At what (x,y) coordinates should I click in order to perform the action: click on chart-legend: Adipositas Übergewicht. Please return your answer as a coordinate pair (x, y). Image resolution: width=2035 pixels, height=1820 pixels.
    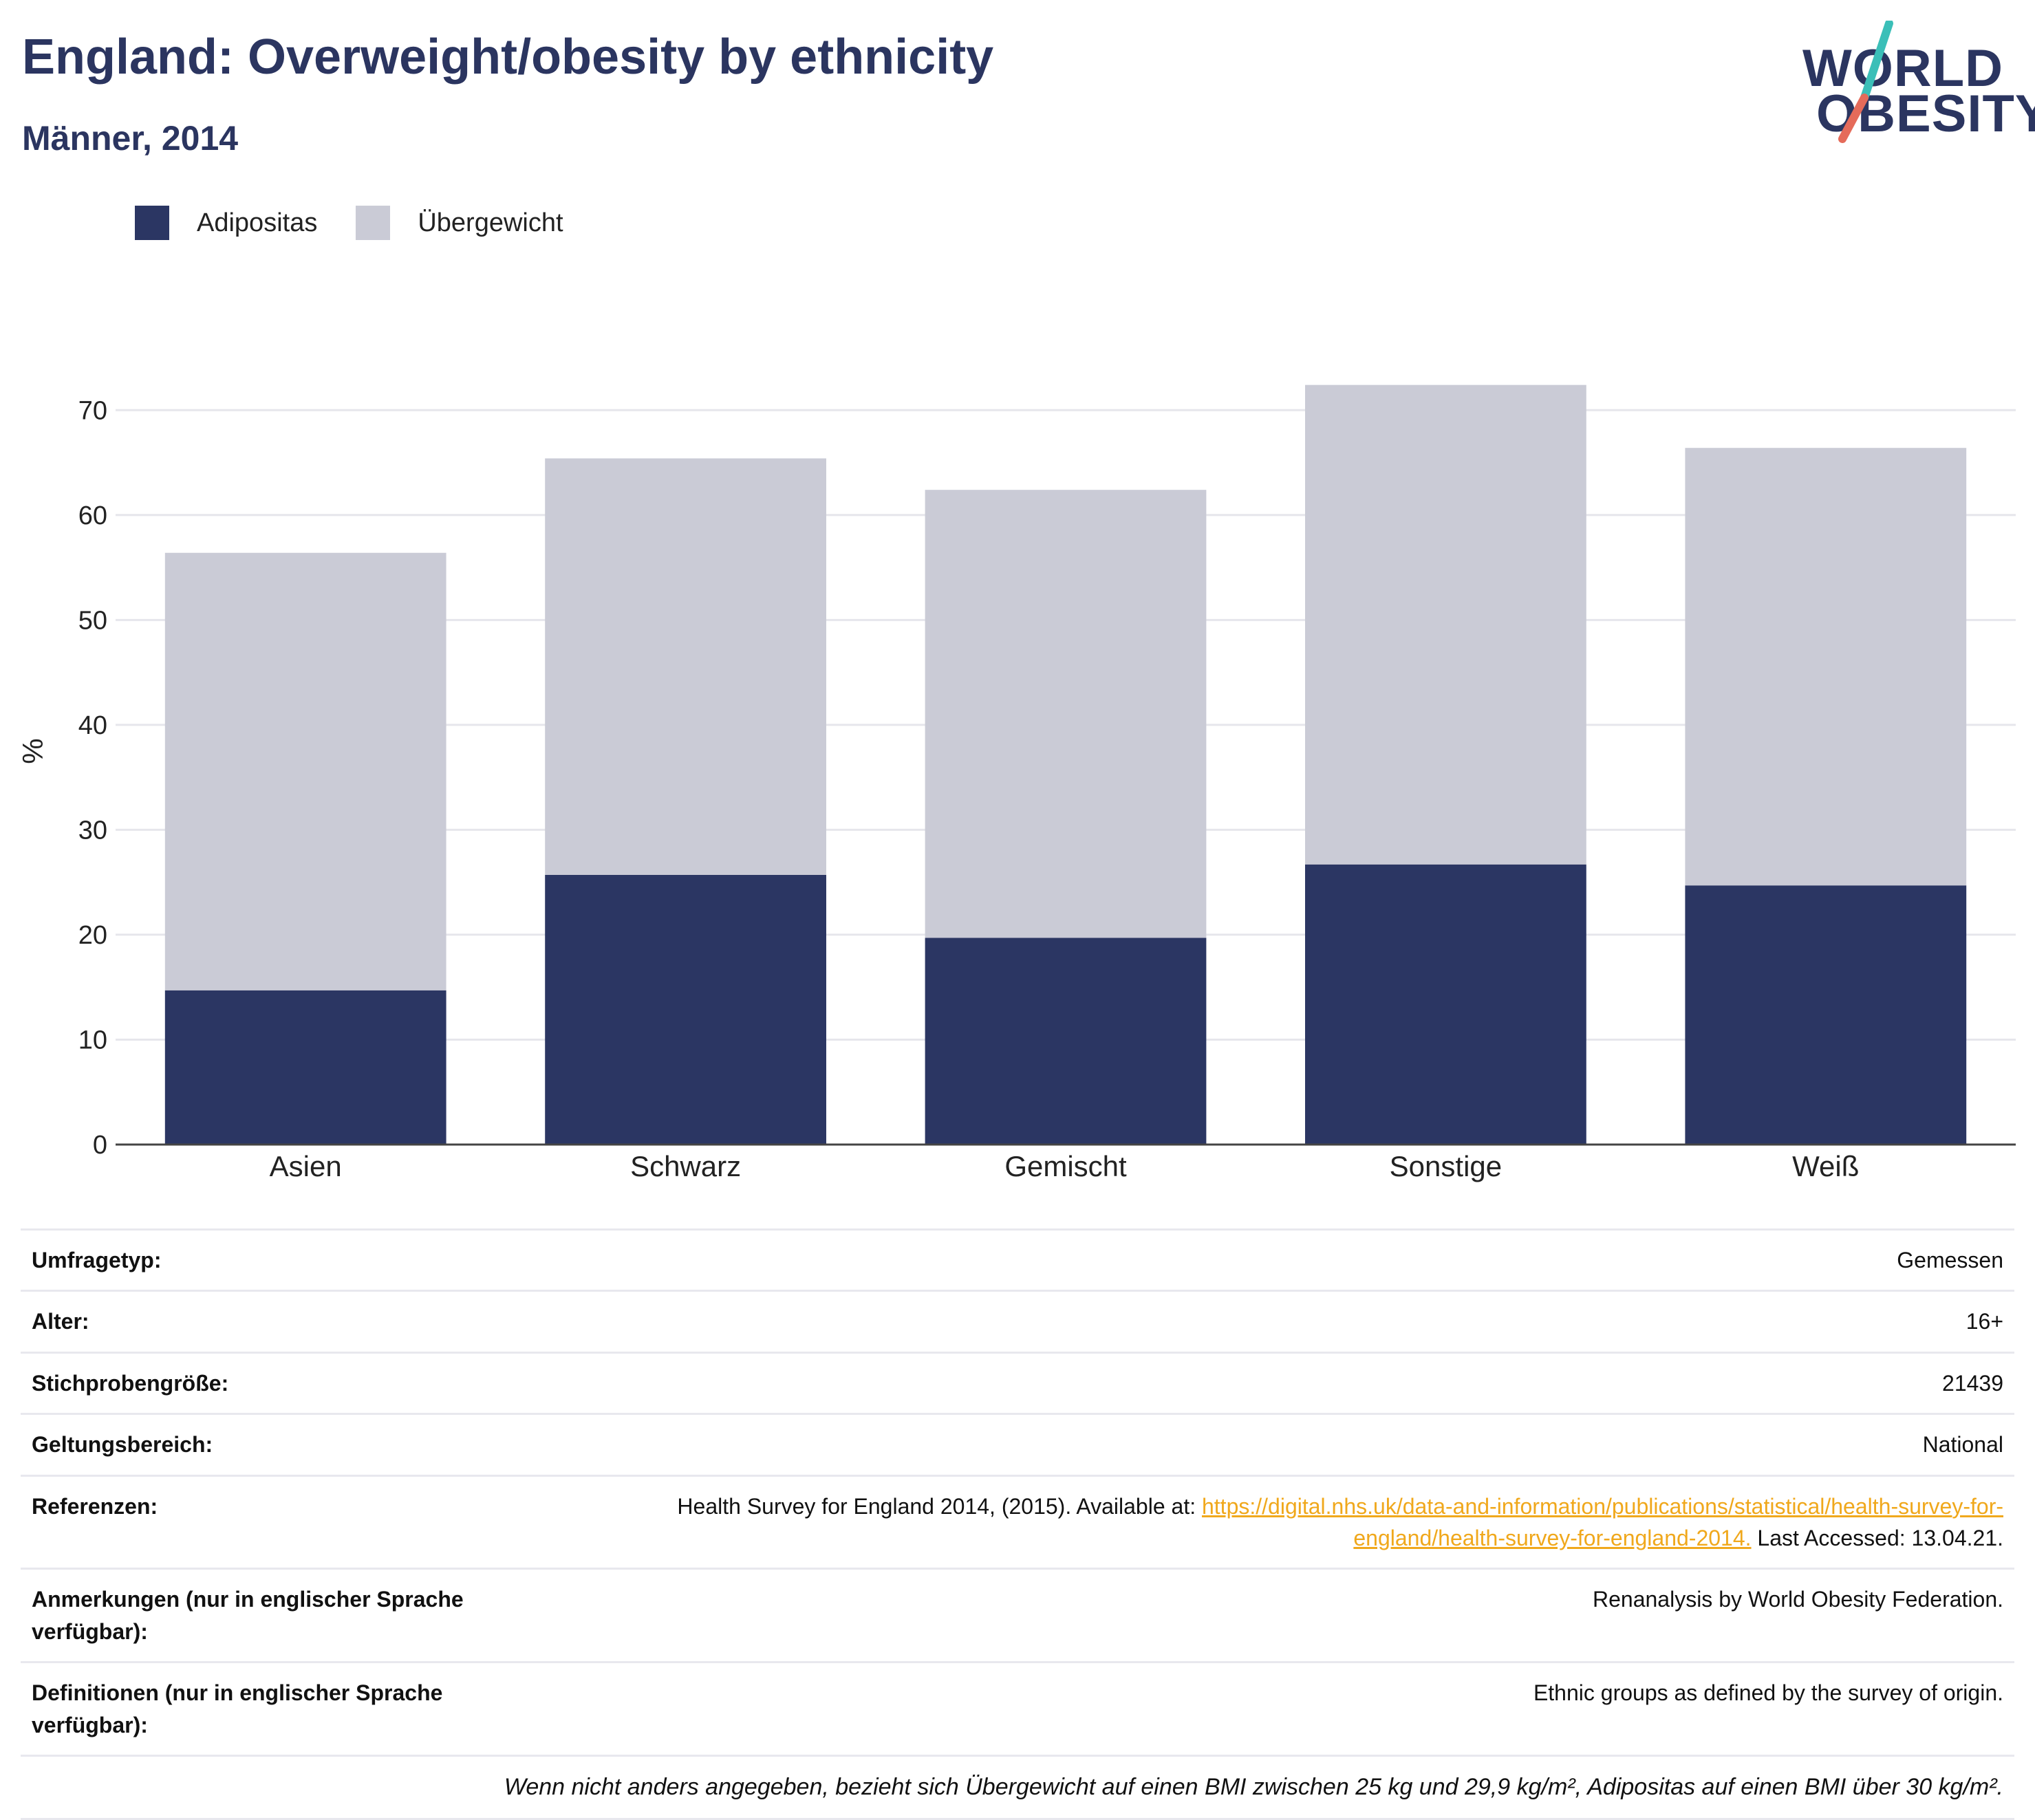
    Looking at the image, I should click on (369, 223).